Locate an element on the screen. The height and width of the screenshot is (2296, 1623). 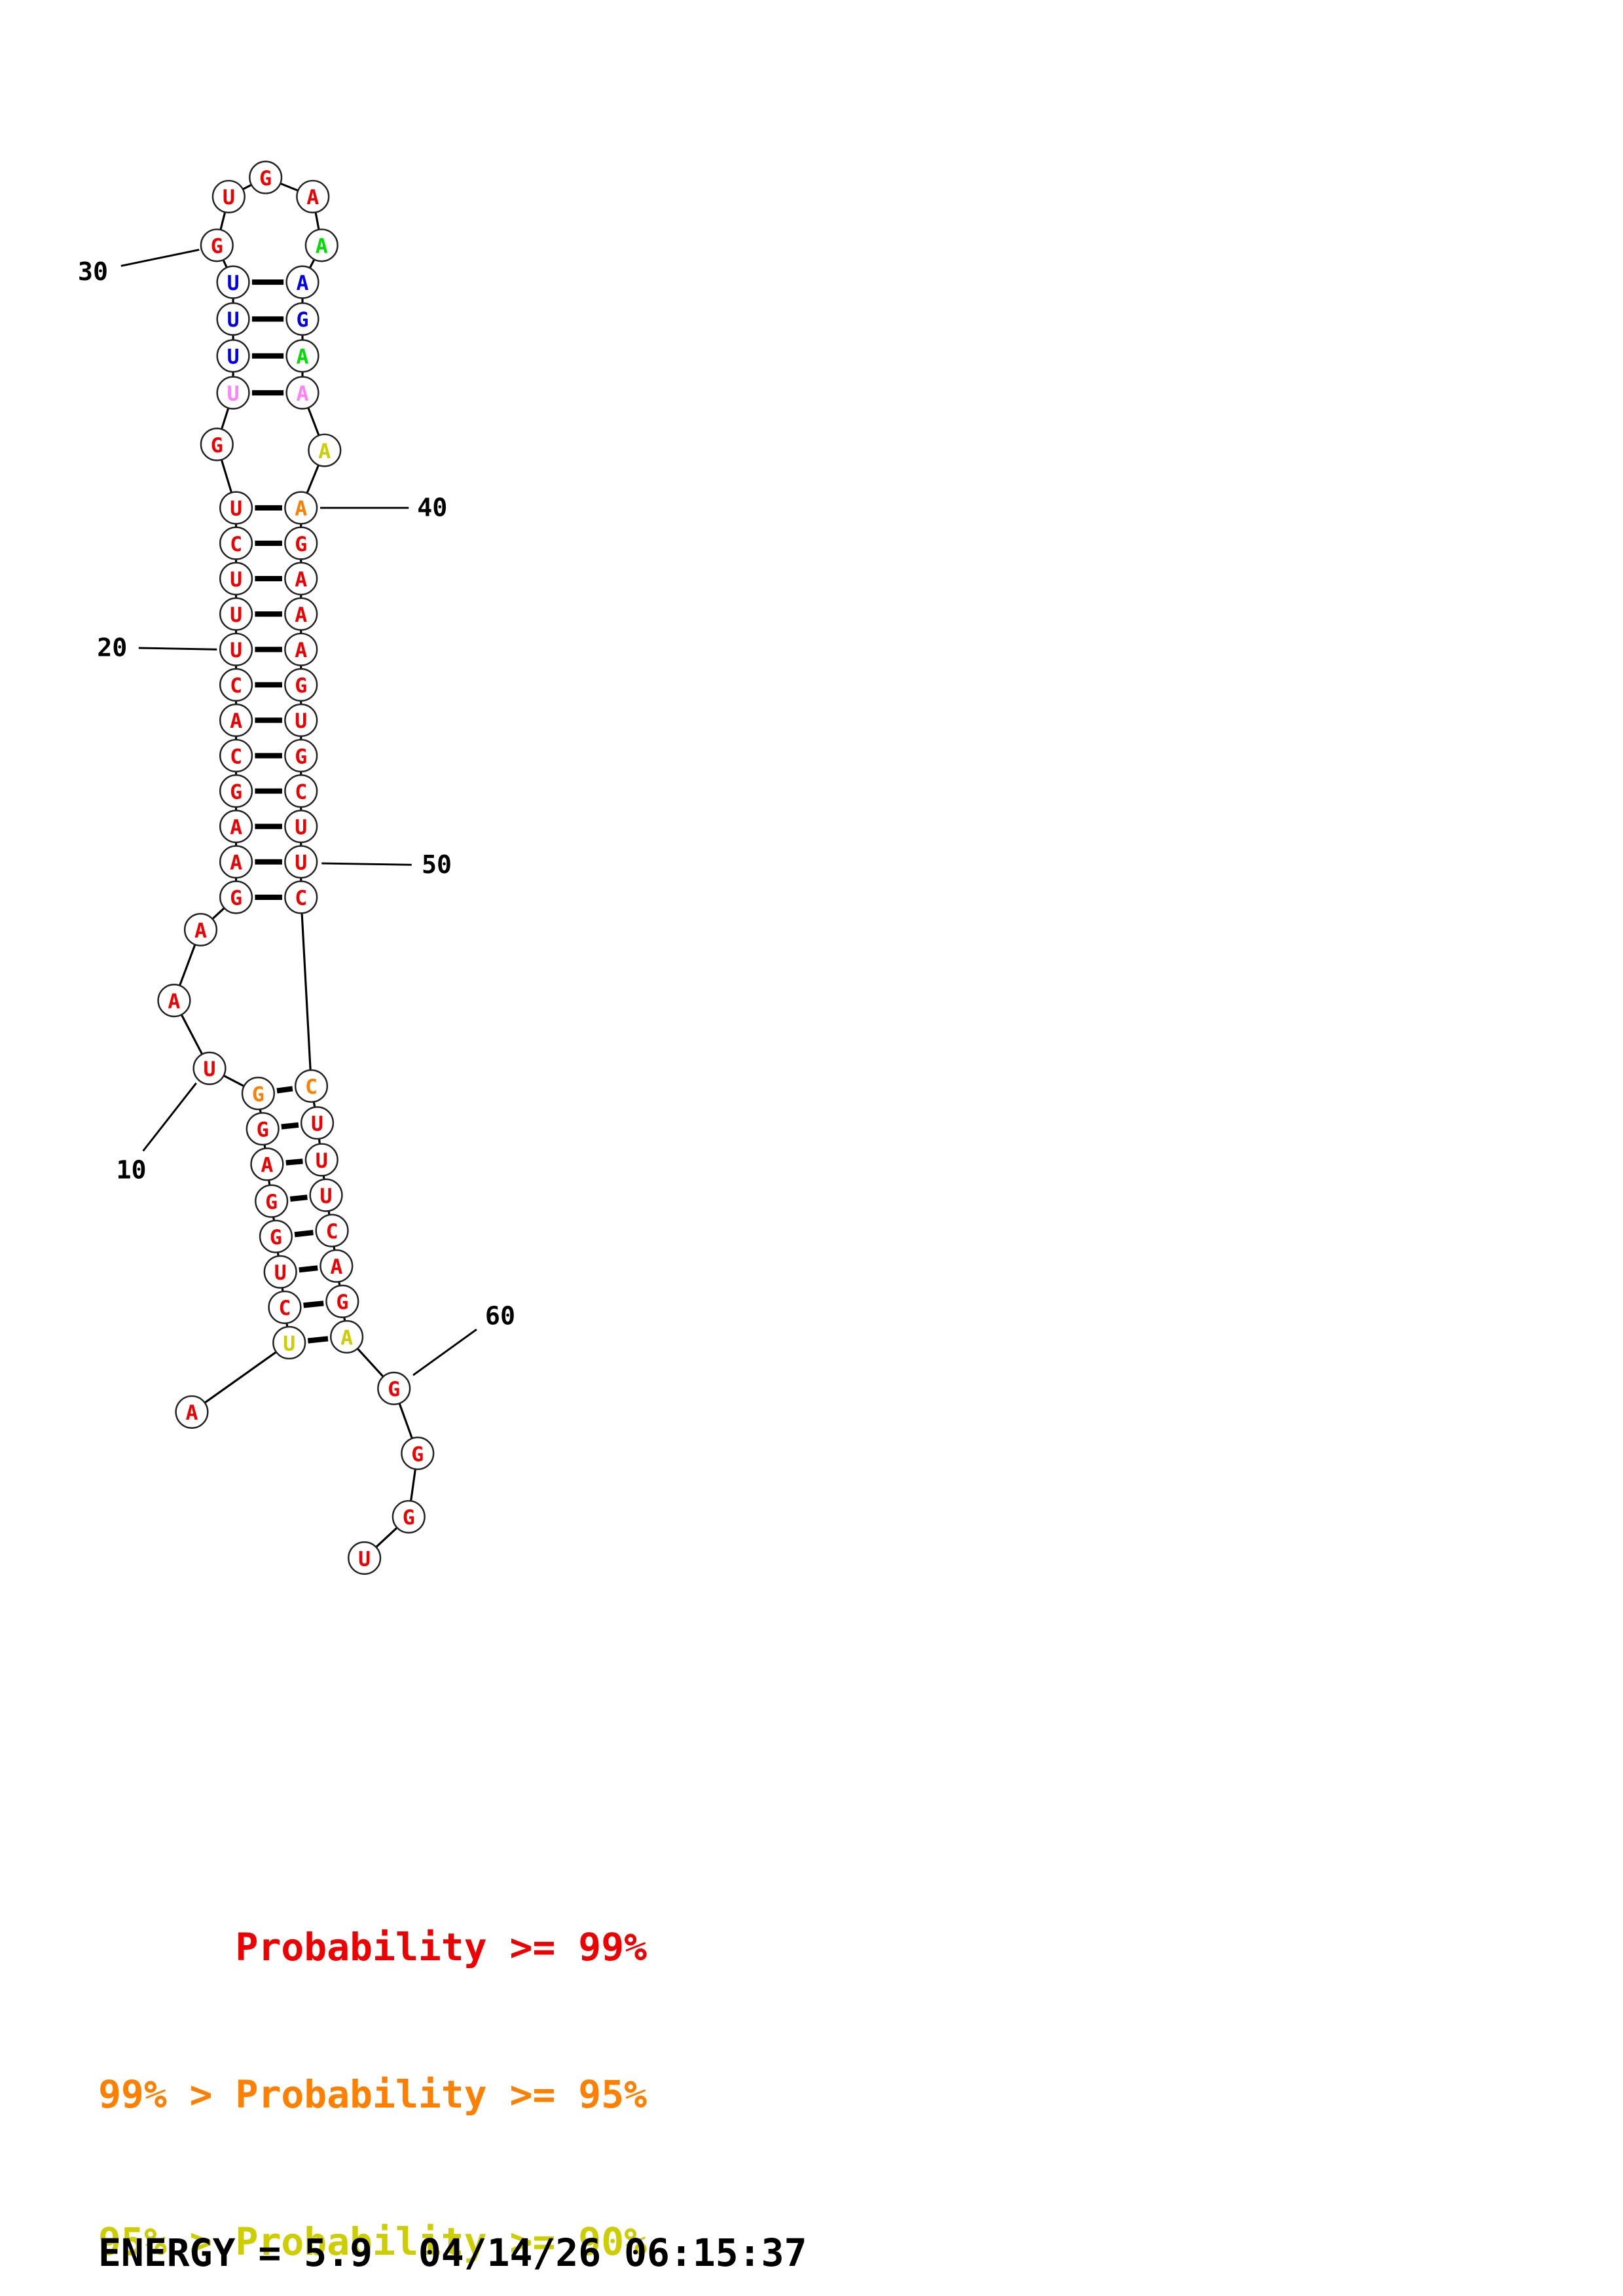
nucleotide-34-A: A is located at coordinates (321, 245).